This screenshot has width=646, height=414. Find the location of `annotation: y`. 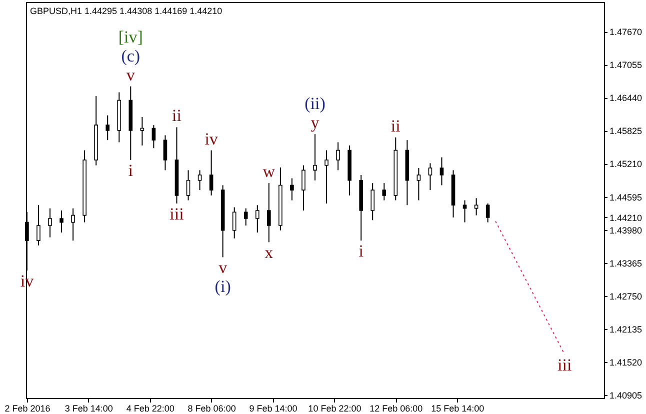

annotation: y is located at coordinates (315, 122).